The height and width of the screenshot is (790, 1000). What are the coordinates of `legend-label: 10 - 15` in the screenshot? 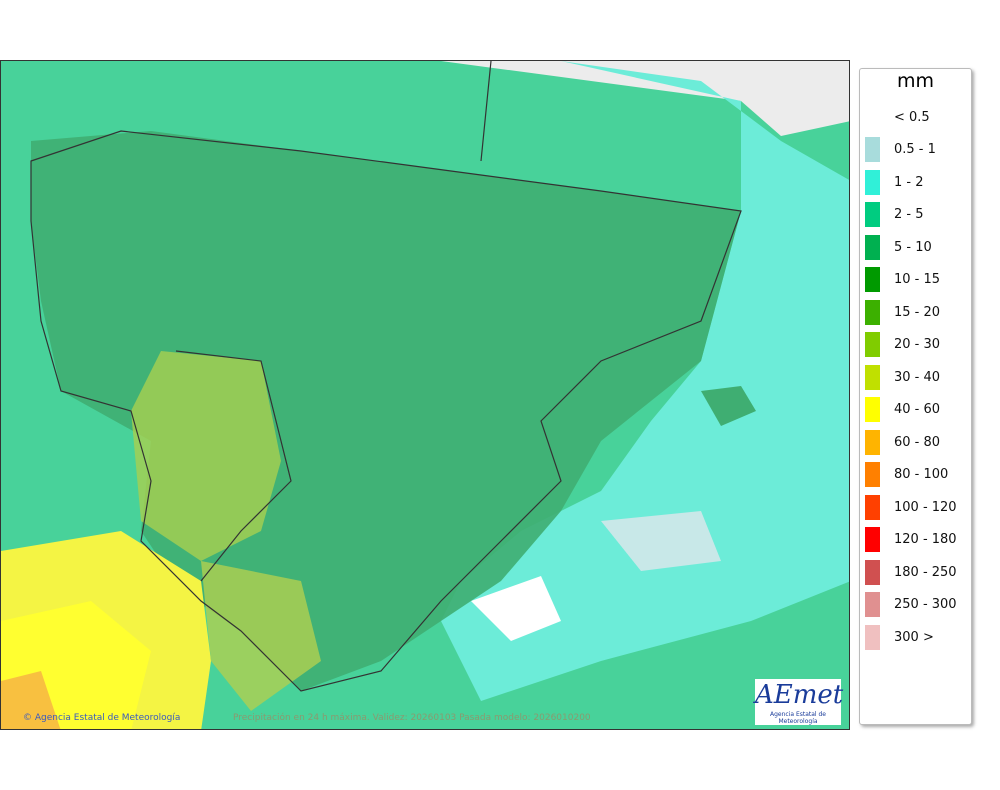 It's located at (917, 280).